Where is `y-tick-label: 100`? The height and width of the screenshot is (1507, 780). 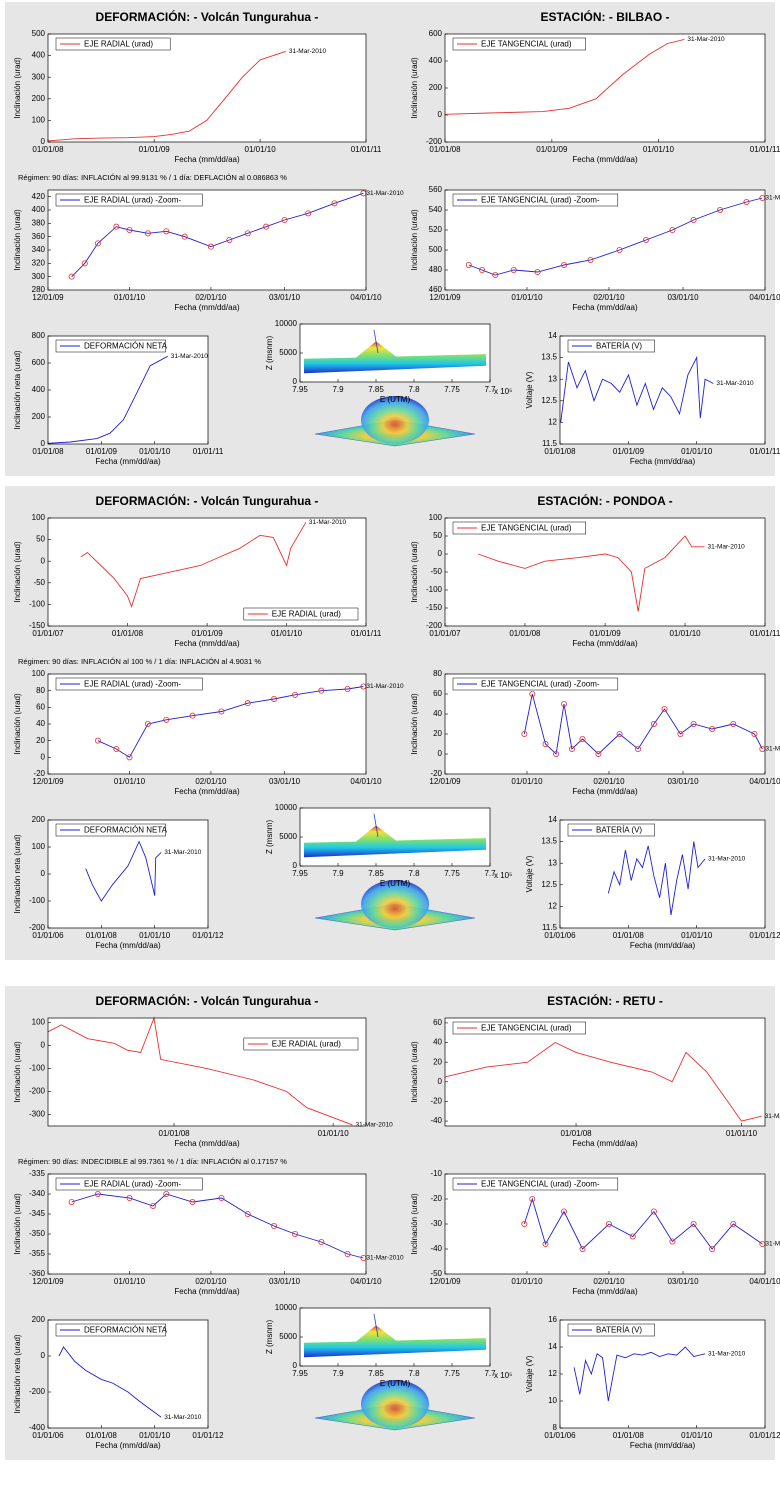
y-tick-label: 100 is located at coordinates (39, 120).